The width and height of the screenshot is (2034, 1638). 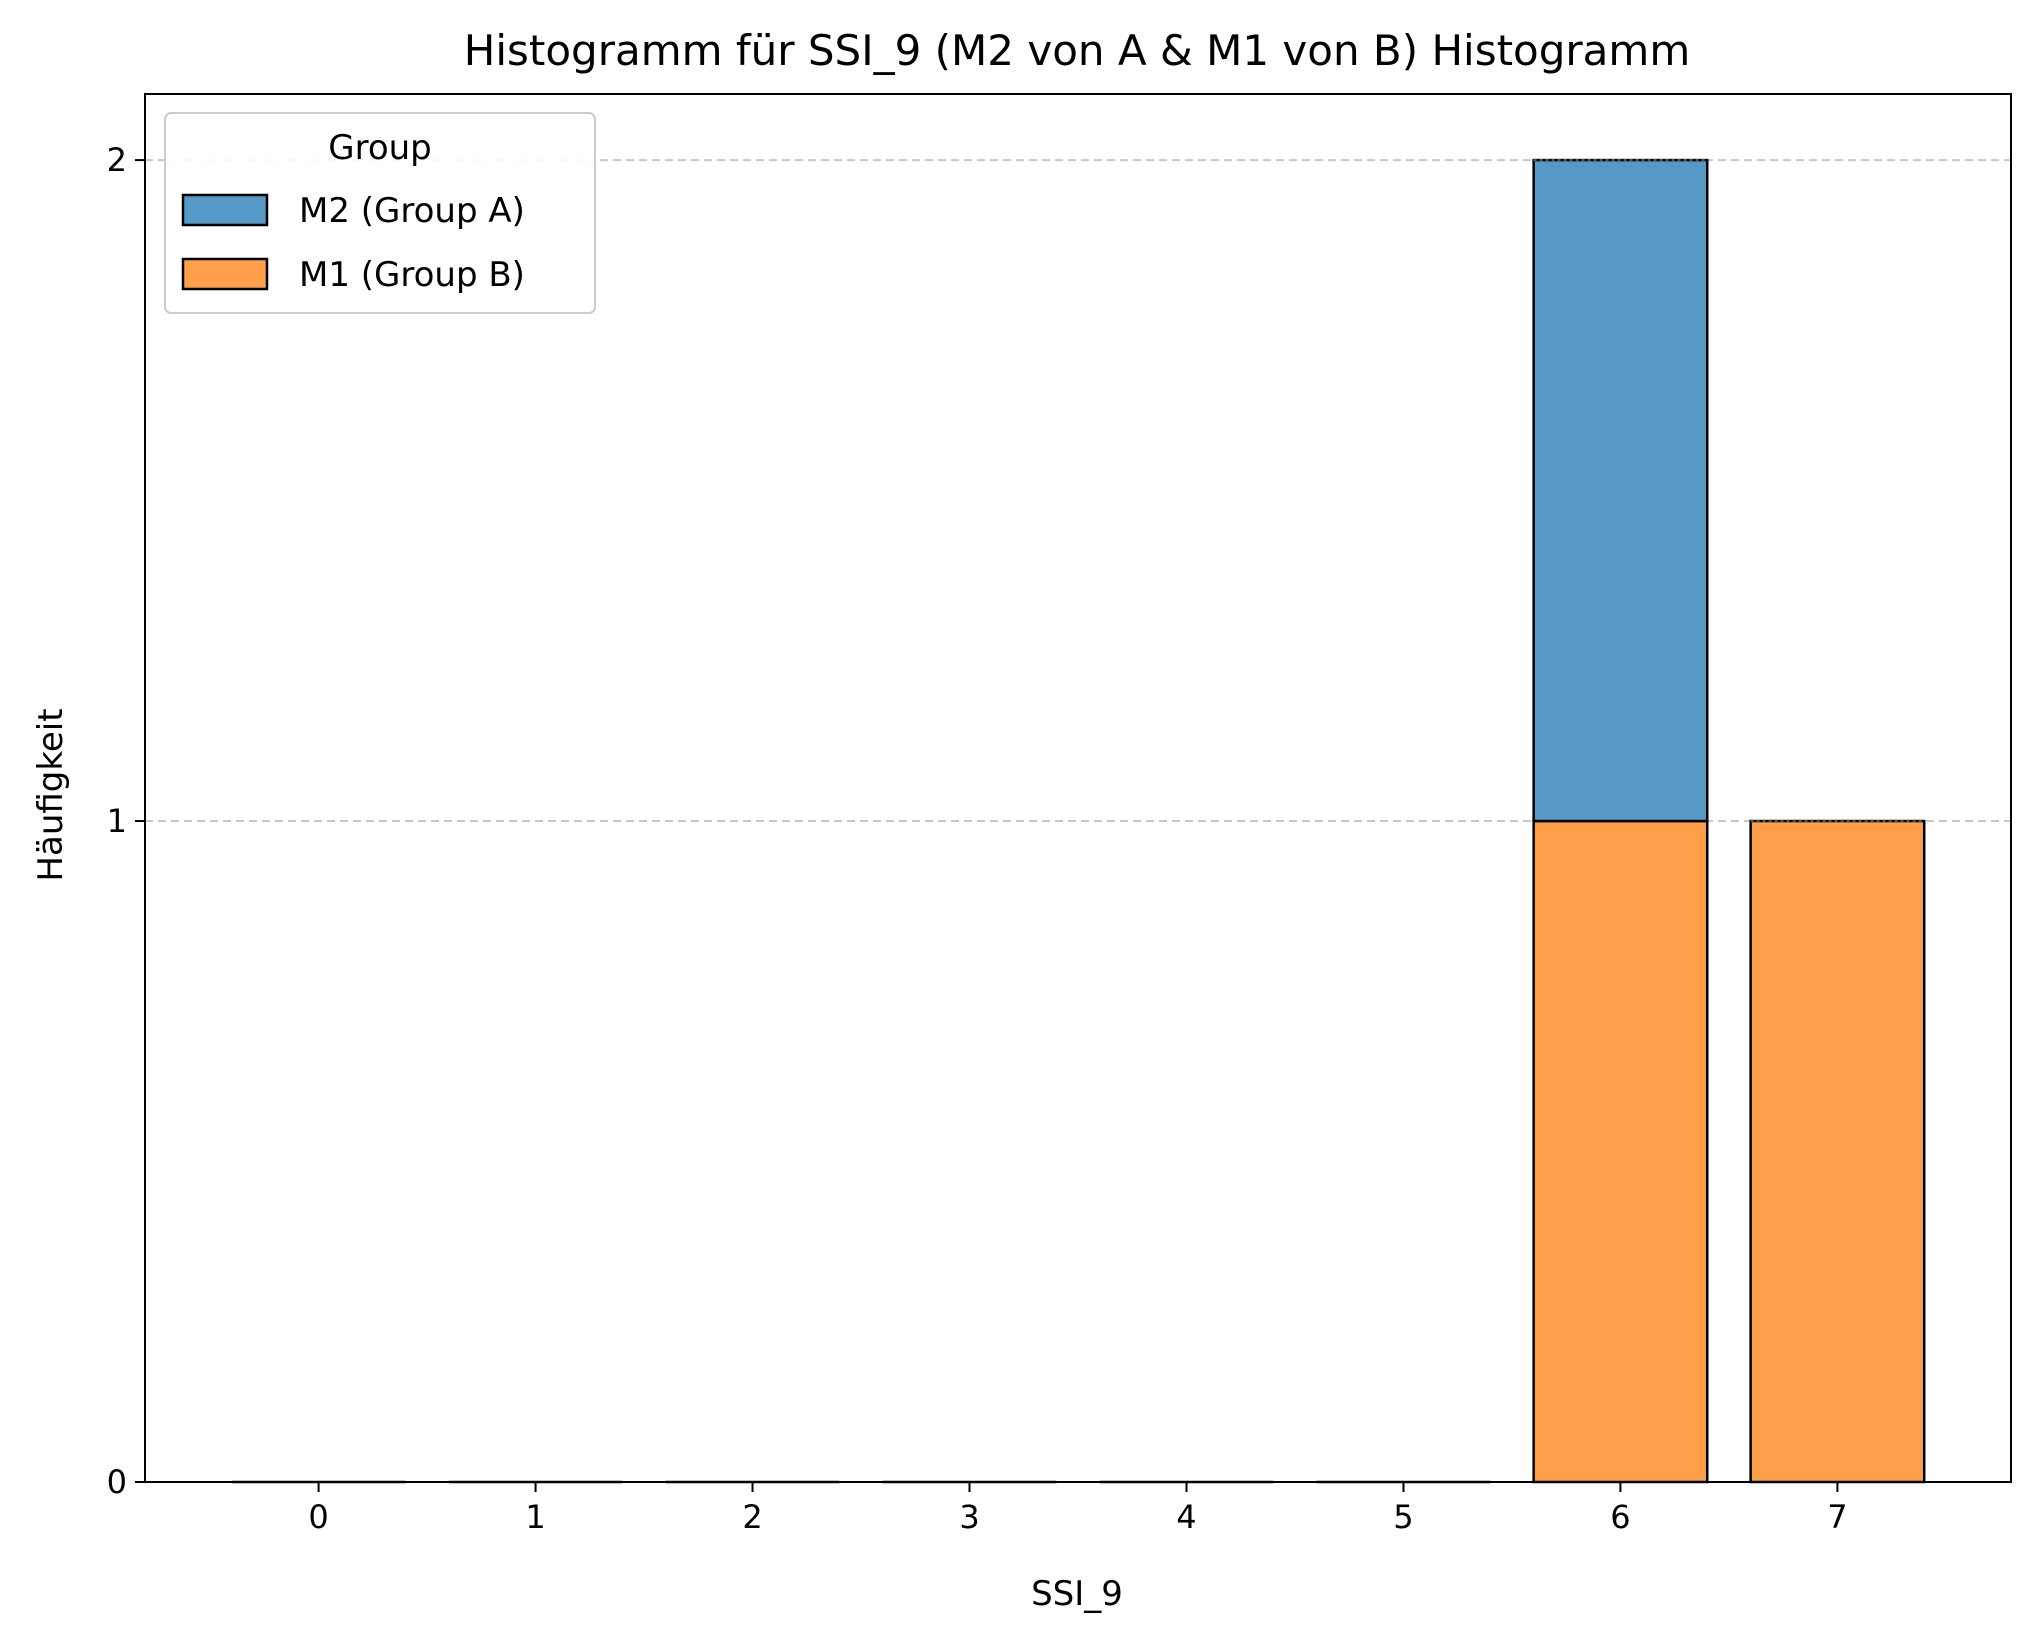 What do you see at coordinates (117, 160) in the screenshot?
I see `y-tick-label-2: 2` at bounding box center [117, 160].